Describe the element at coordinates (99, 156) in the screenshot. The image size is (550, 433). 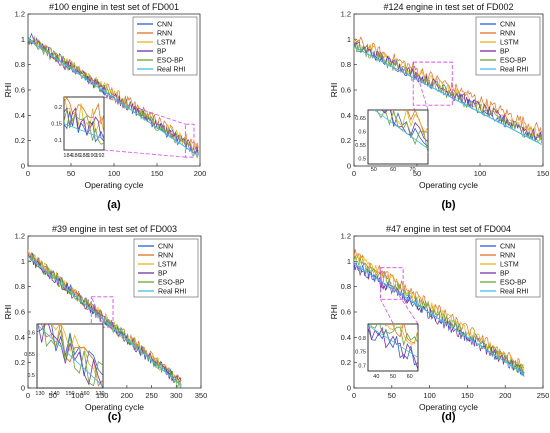
I see `zoom-x-tick-label: 192` at that location.